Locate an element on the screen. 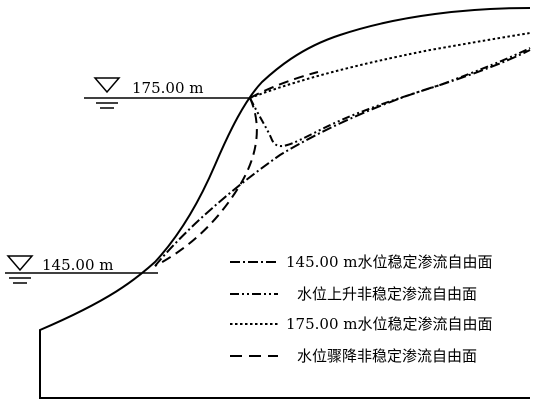  seepage-line-175-steady is located at coordinates (390, 65).